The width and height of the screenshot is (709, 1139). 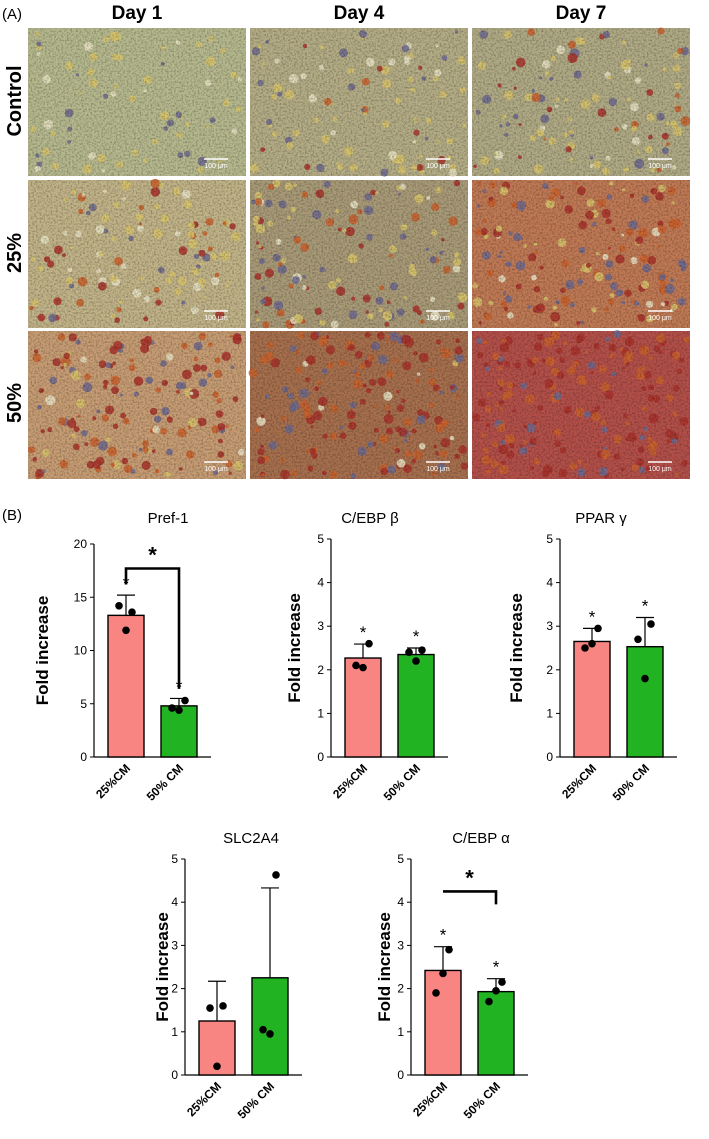 I want to click on column-header-day-7: Day 7, so click(x=581, y=13).